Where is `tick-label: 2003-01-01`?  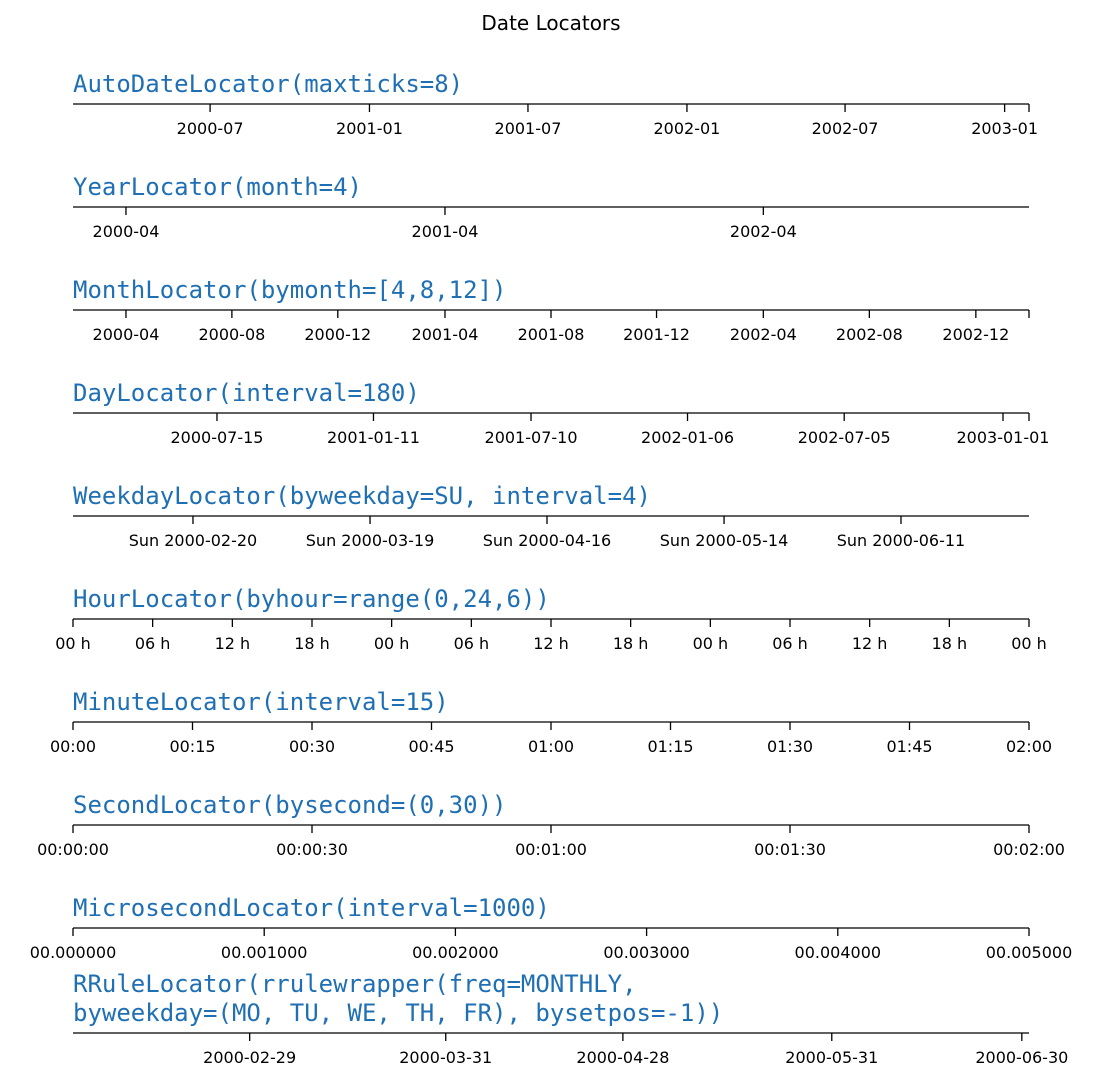
tick-label: 2003-01-01 is located at coordinates (1003, 437).